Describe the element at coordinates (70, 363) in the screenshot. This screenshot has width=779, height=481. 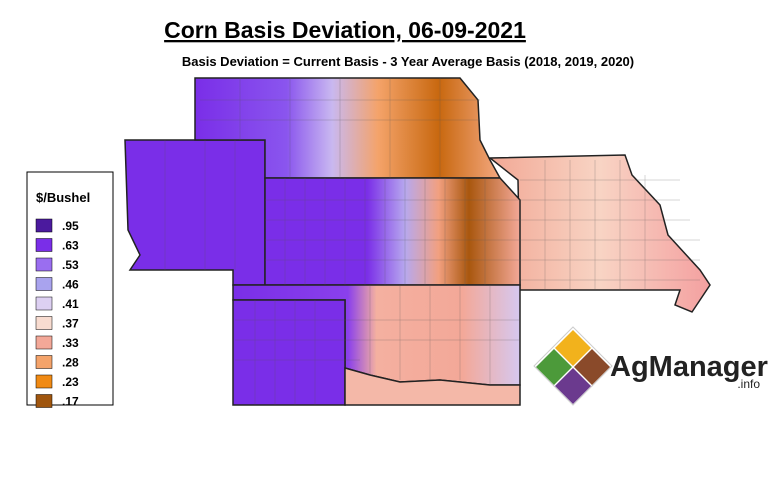
I see `legend-label: .28` at that location.